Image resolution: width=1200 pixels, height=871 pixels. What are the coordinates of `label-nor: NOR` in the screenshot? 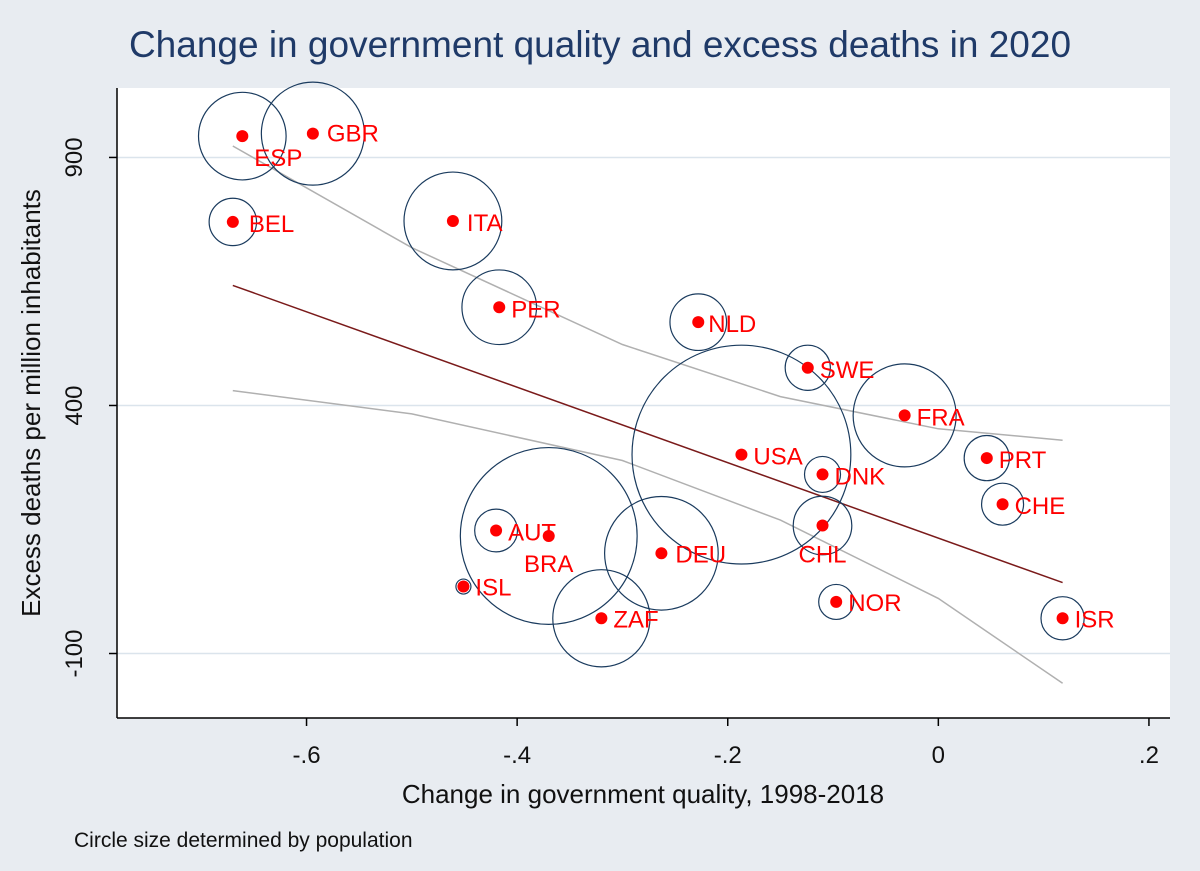 It's located at (874, 603).